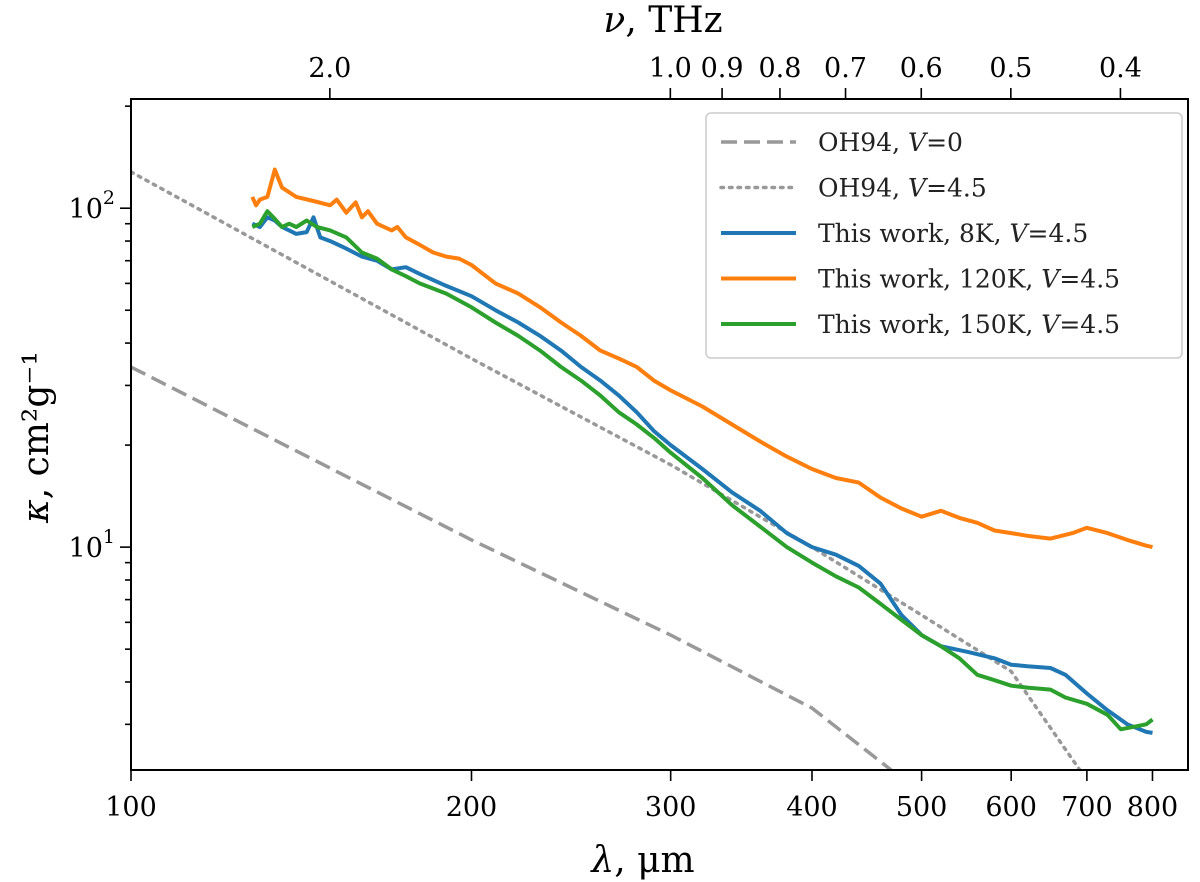 This screenshot has height=882, width=1200. I want to click on legend-label: This work, 150K, V=4.5, so click(969, 324).